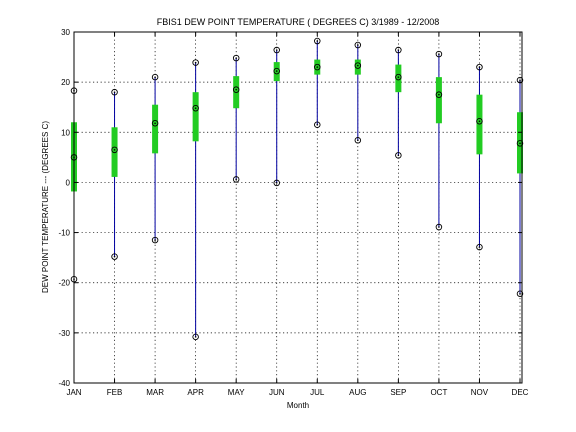 This screenshot has height=432, width=576. Describe the element at coordinates (65, 132) in the screenshot. I see `y-tick-label: 10` at that location.